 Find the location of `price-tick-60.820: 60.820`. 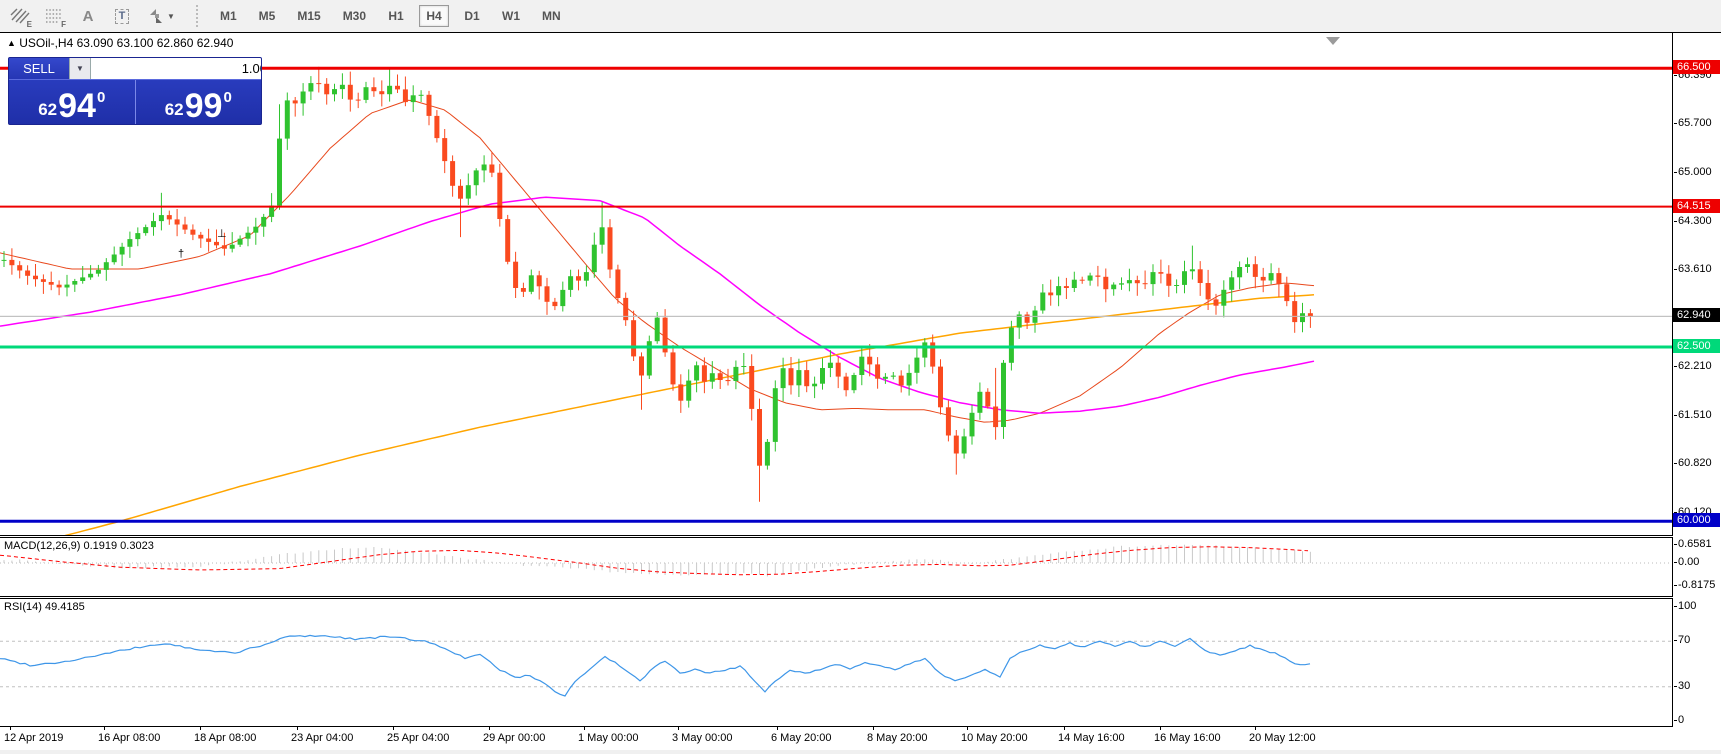

price-tick-60.820: 60.820 is located at coordinates (1693, 463).